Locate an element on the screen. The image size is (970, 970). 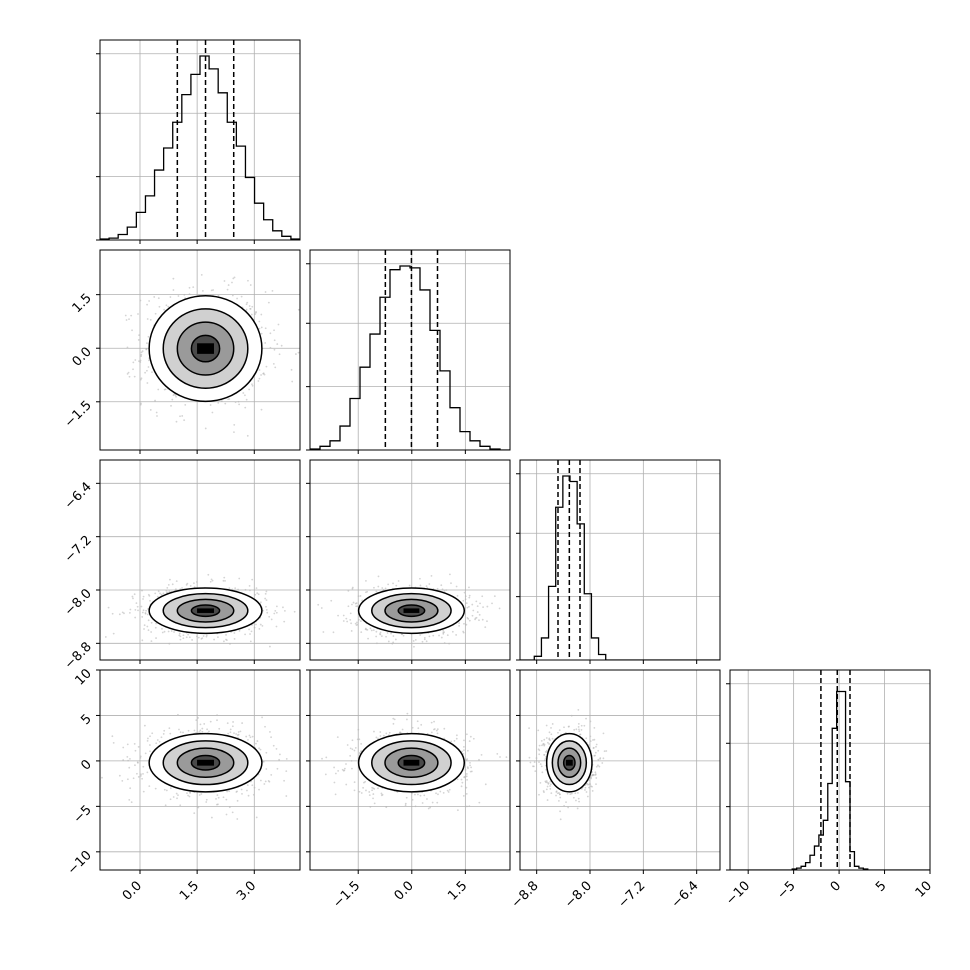
histogram-step is located at coordinates (200, 147).